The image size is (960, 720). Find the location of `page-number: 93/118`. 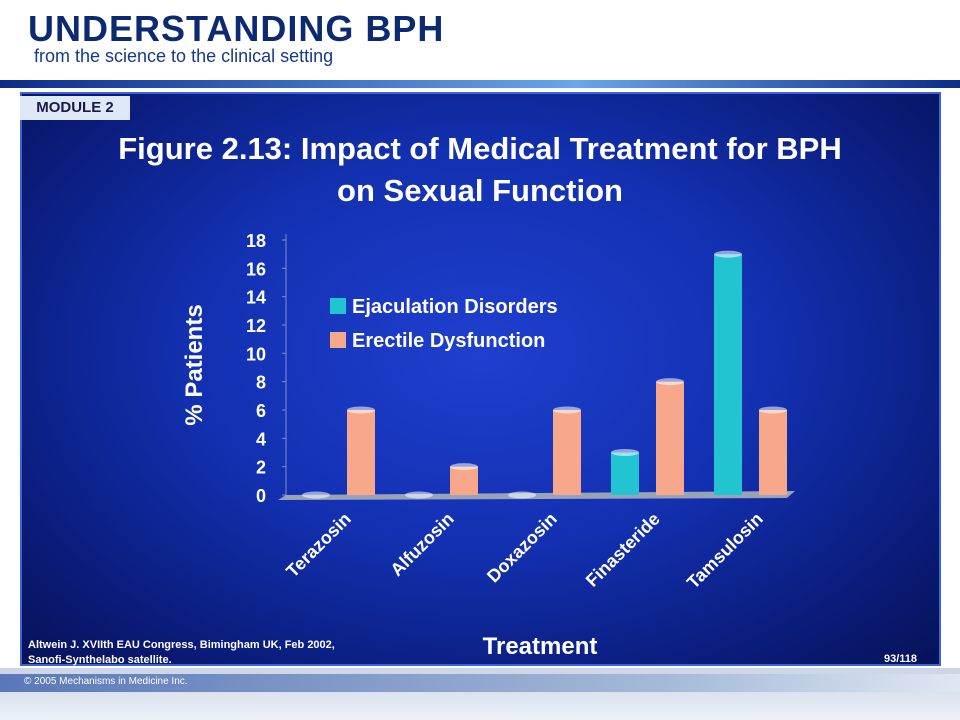

page-number: 93/118 is located at coordinates (901, 659).